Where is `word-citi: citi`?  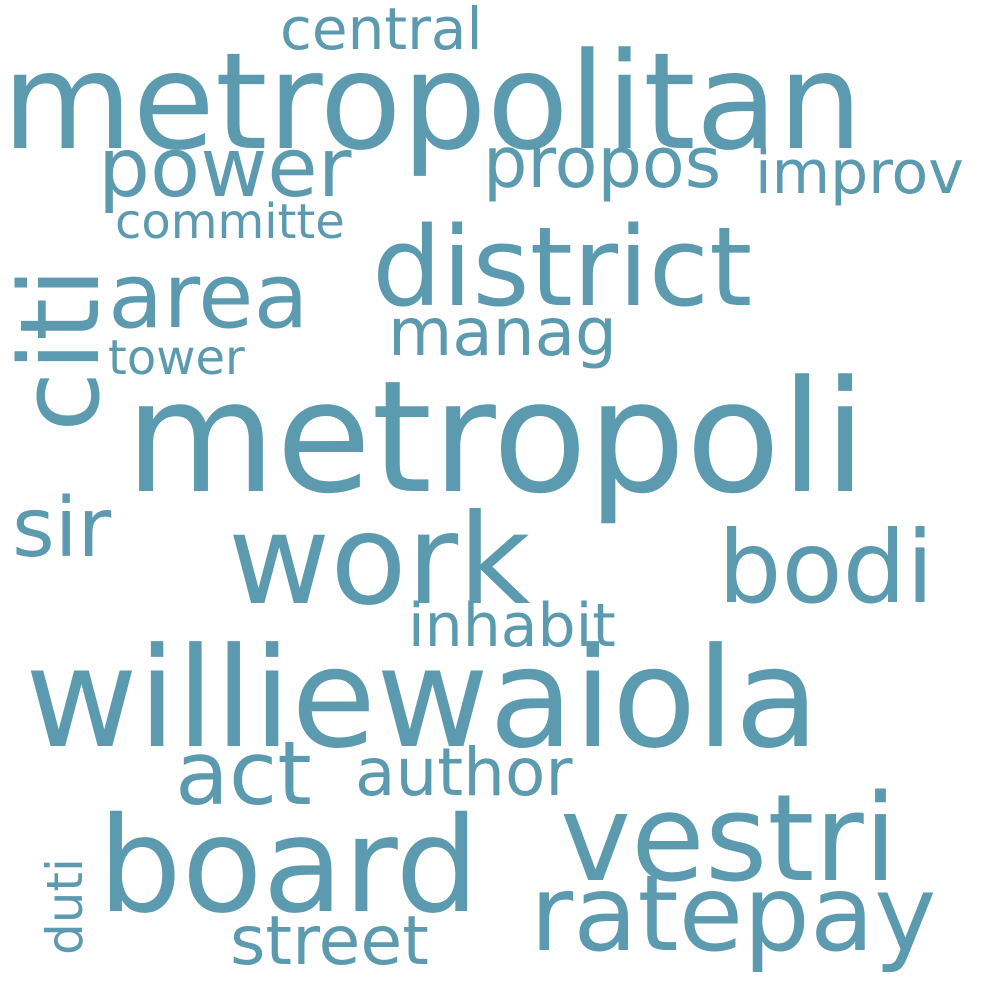 word-citi: citi is located at coordinates (62, 349).